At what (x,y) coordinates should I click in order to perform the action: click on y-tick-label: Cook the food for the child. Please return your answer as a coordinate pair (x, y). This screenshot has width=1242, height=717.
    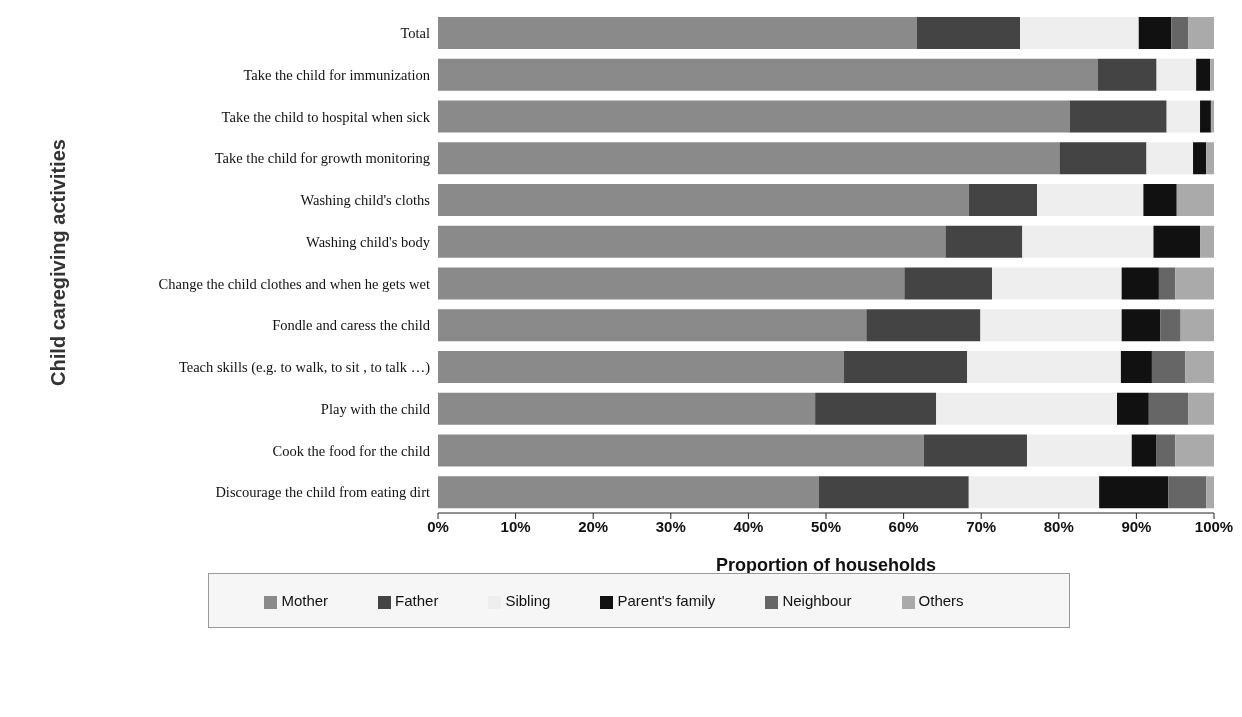
    Looking at the image, I should click on (351, 450).